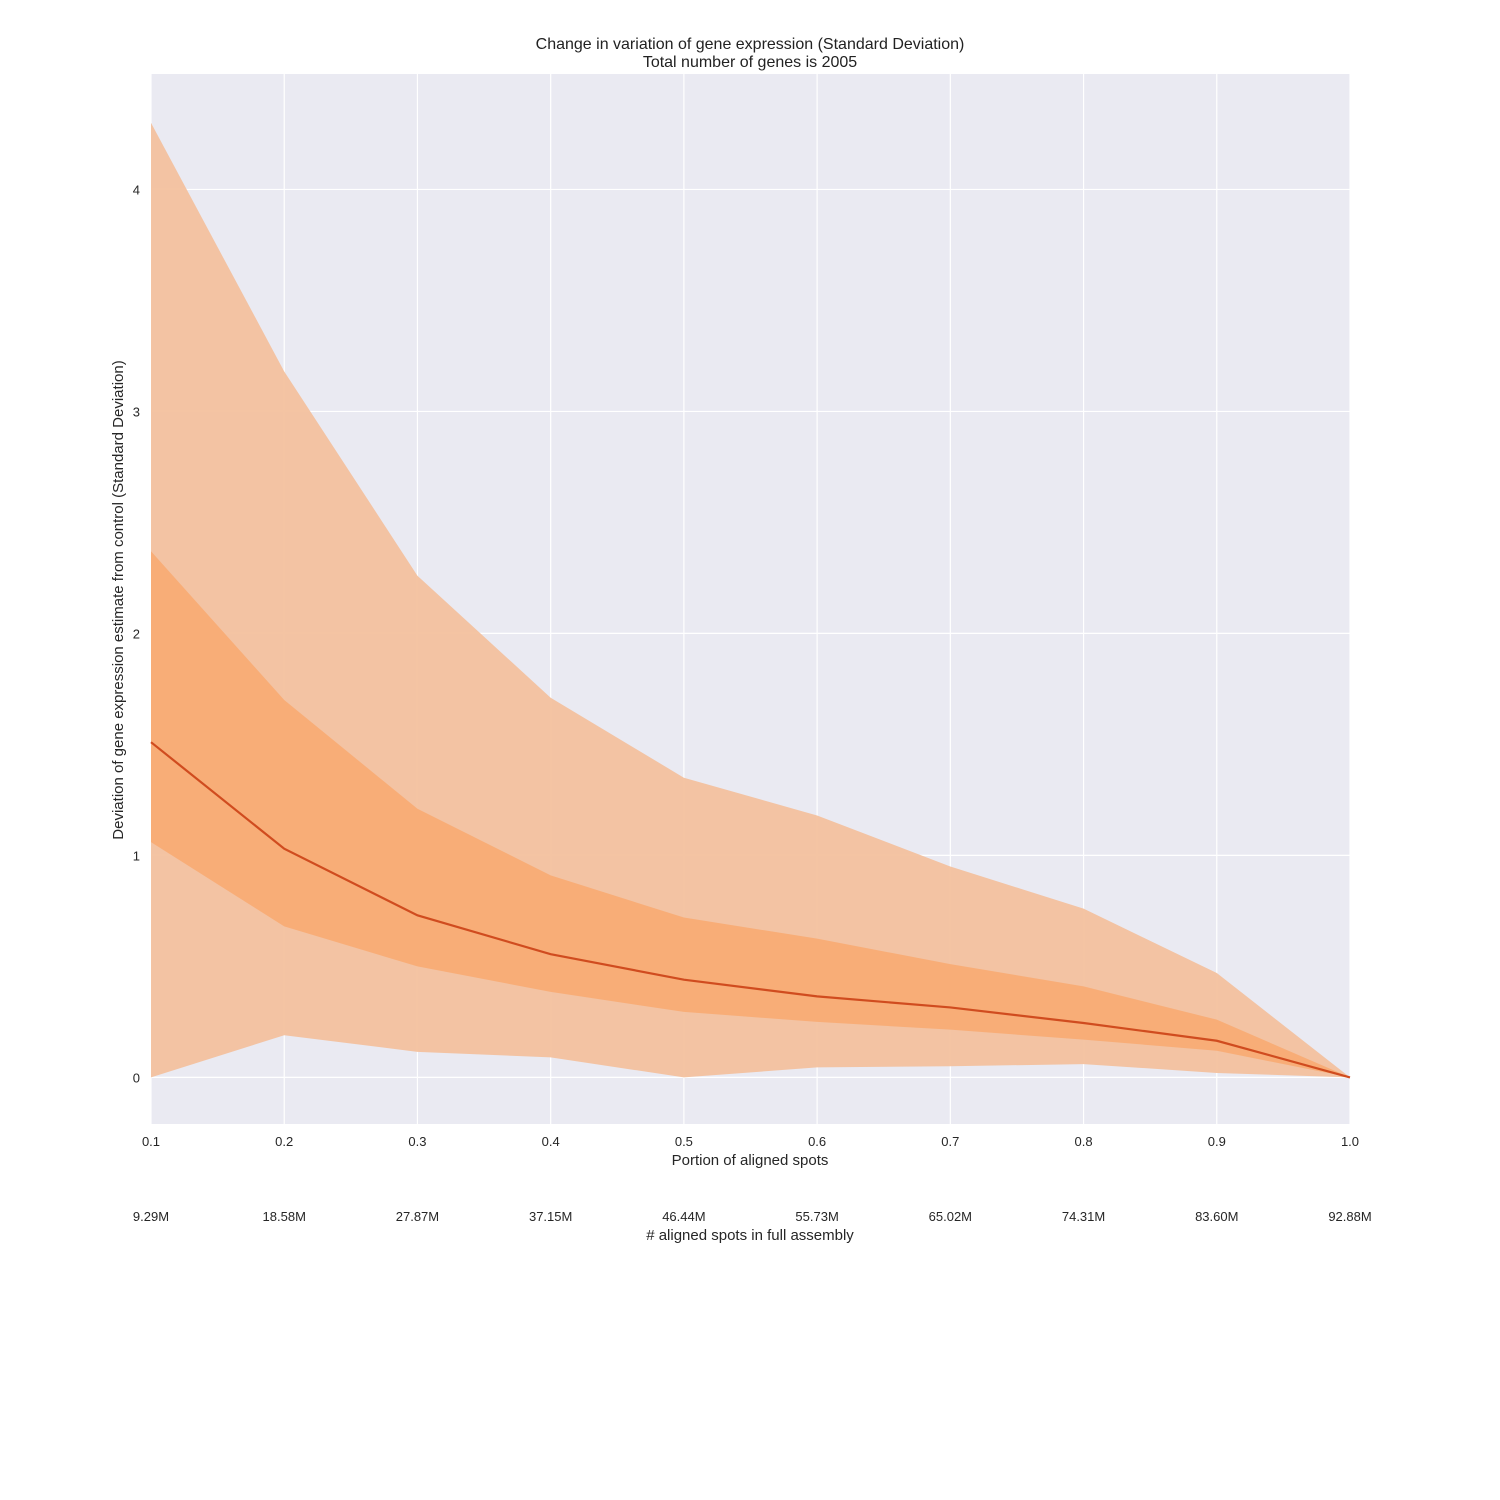 The image size is (1500, 1500). I want to click on y-tick-label: 1, so click(136, 855).